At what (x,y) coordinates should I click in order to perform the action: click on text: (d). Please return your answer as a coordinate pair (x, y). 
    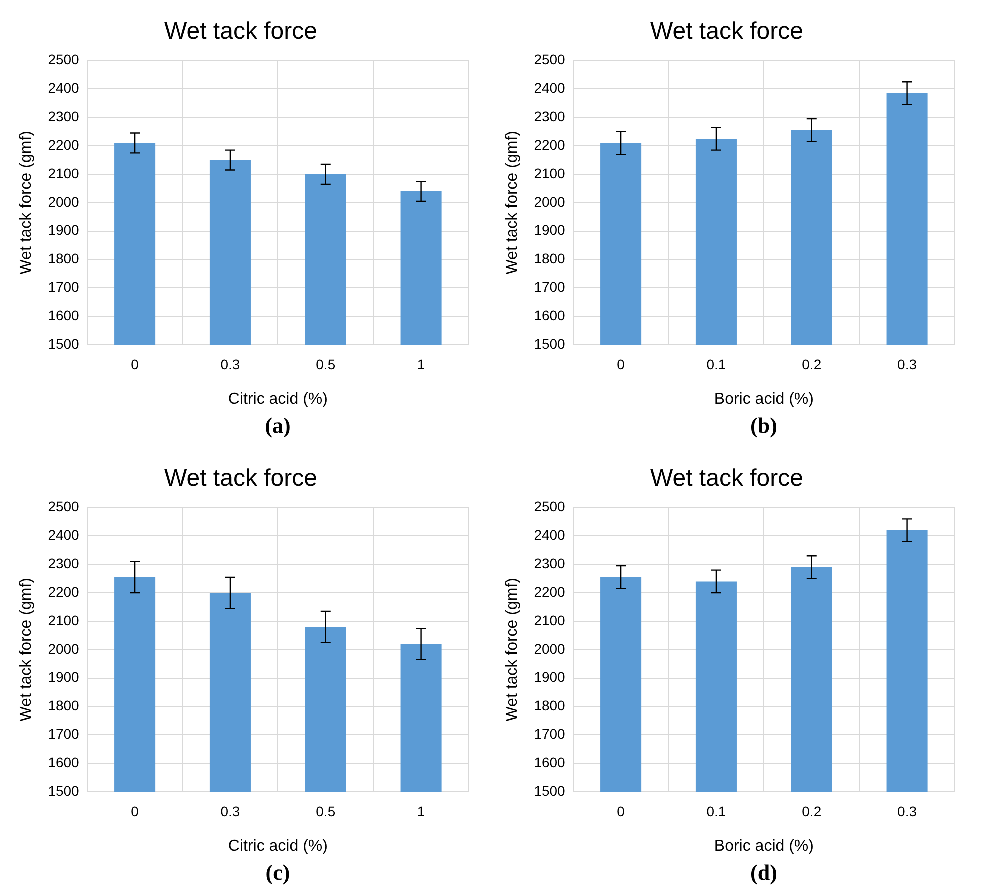
    Looking at the image, I should click on (764, 873).